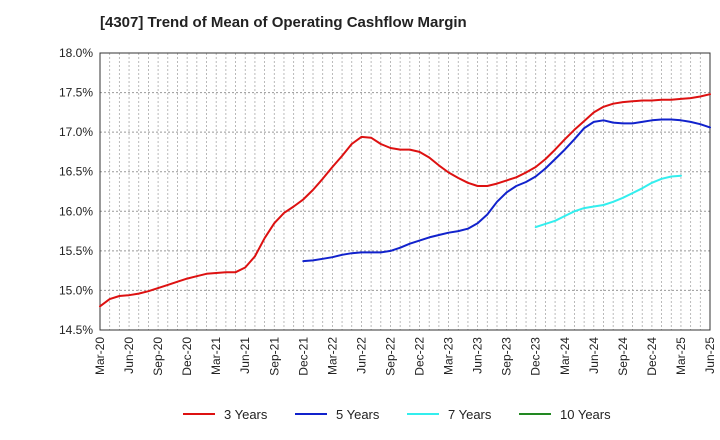 The width and height of the screenshot is (720, 440). Describe the element at coordinates (681, 356) in the screenshot. I see `x-tick-label: Mar-25` at that location.